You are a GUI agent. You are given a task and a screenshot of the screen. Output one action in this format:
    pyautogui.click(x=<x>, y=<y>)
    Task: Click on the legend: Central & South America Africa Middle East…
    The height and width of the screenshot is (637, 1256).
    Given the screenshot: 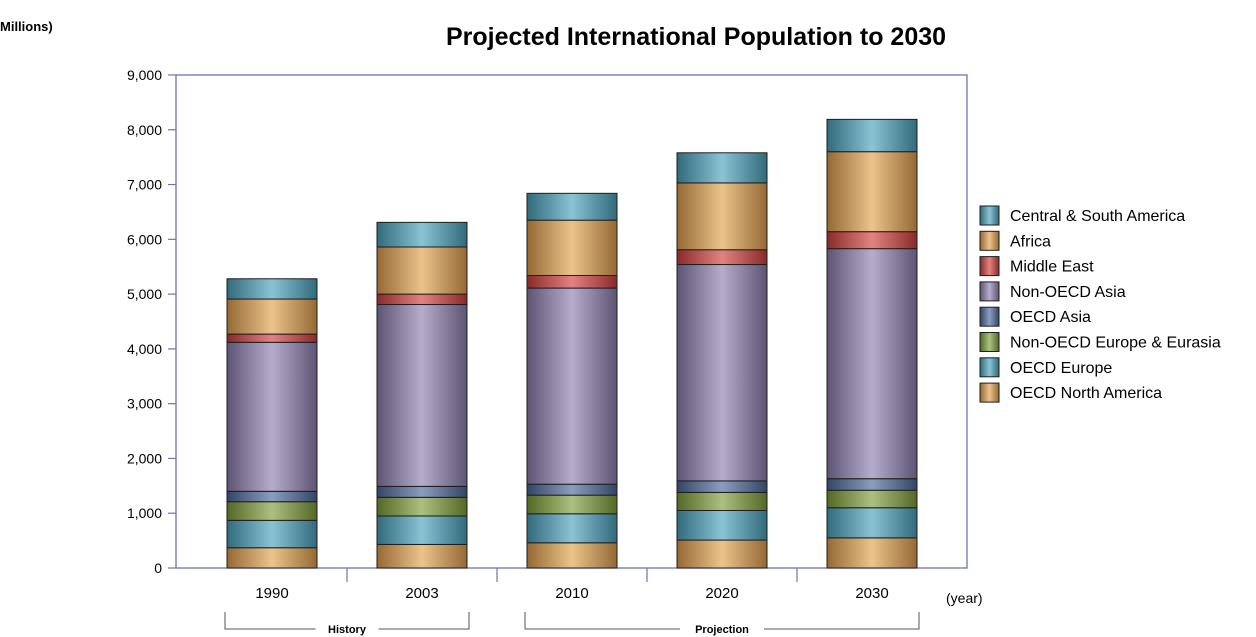 What is the action you would take?
    pyautogui.click(x=1100, y=304)
    